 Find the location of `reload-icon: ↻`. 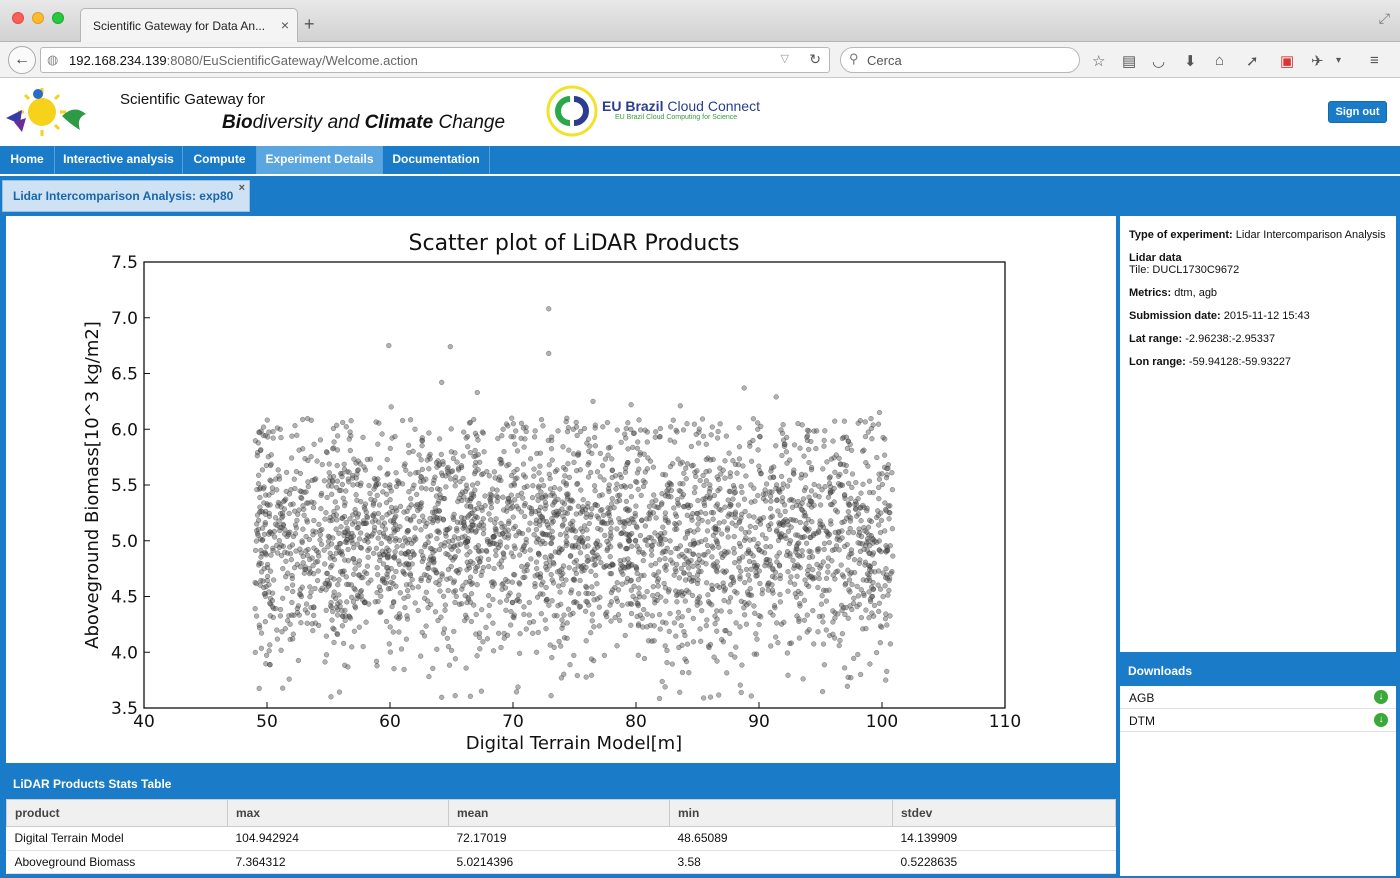

reload-icon: ↻ is located at coordinates (815, 59).